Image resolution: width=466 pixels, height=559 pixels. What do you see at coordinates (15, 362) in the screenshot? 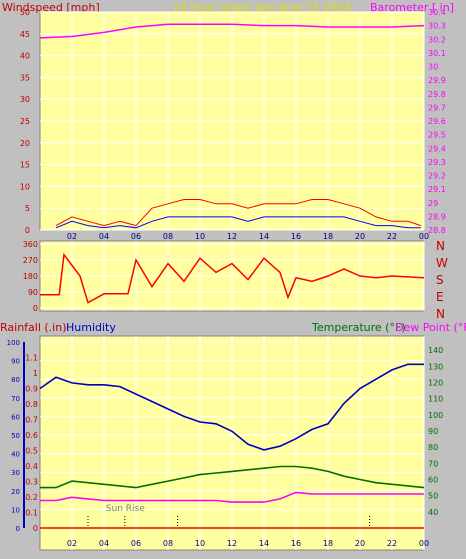
I see `humidity-ytick-90: 90` at bounding box center [15, 362].